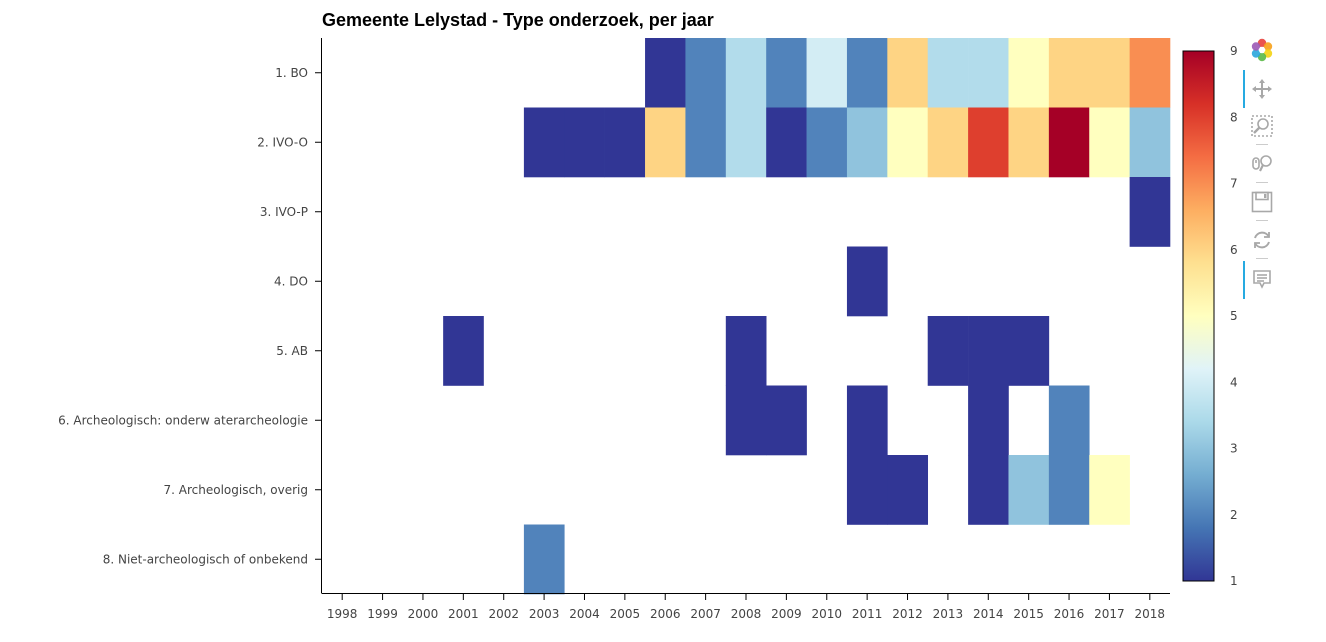 Image resolution: width=1326 pixels, height=642 pixels. Describe the element at coordinates (907, 614) in the screenshot. I see `x-tick-label: 2012` at that location.